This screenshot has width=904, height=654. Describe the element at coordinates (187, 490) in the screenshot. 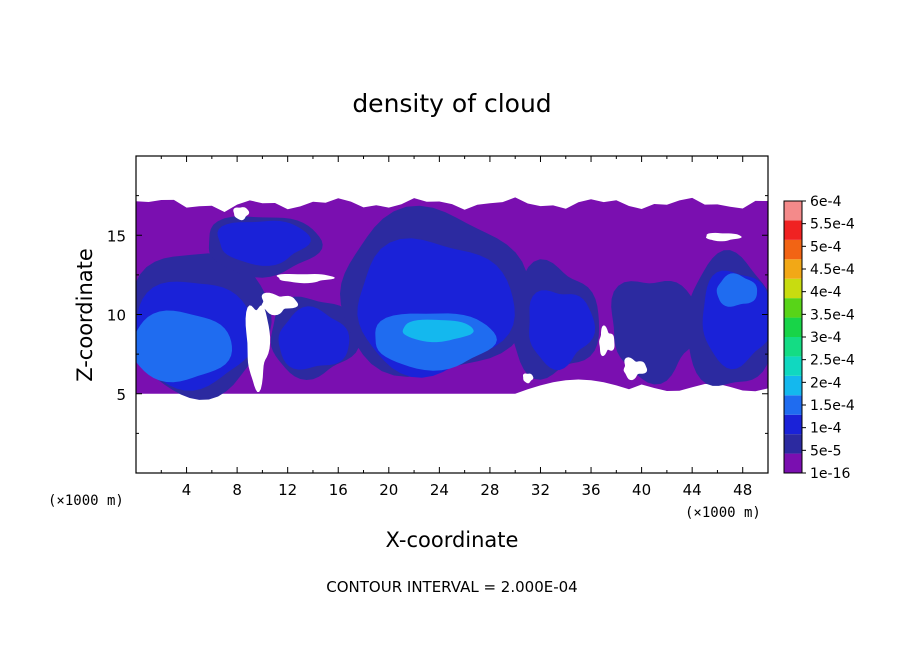

I see `x-tick-label: 4` at that location.